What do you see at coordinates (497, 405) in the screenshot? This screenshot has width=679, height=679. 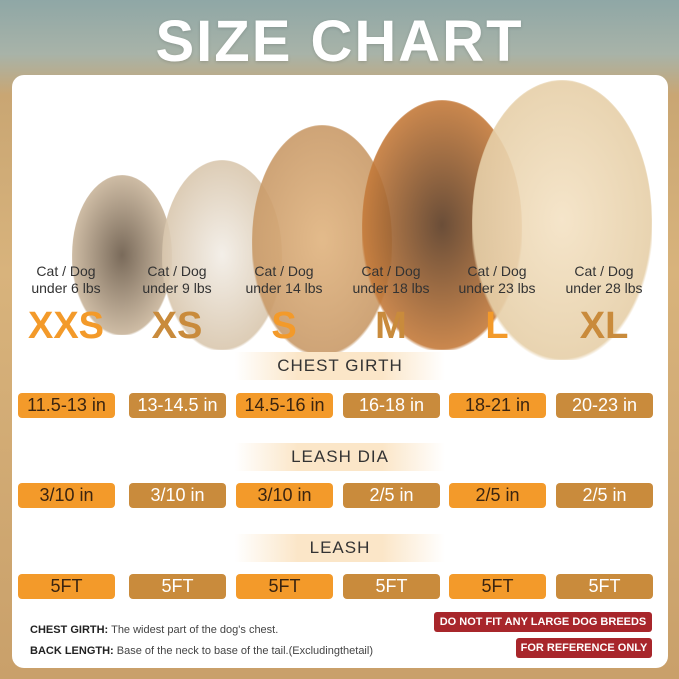 I see `chest-value: 18-21 in` at bounding box center [497, 405].